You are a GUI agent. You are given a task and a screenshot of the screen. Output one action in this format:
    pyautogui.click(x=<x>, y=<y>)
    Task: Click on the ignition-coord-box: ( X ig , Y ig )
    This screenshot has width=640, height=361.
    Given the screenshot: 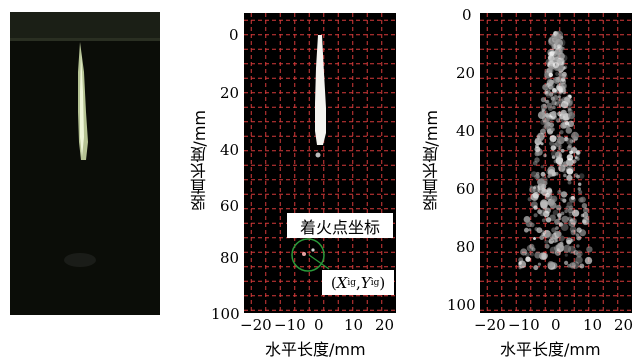 What is the action you would take?
    pyautogui.click(x=358, y=282)
    